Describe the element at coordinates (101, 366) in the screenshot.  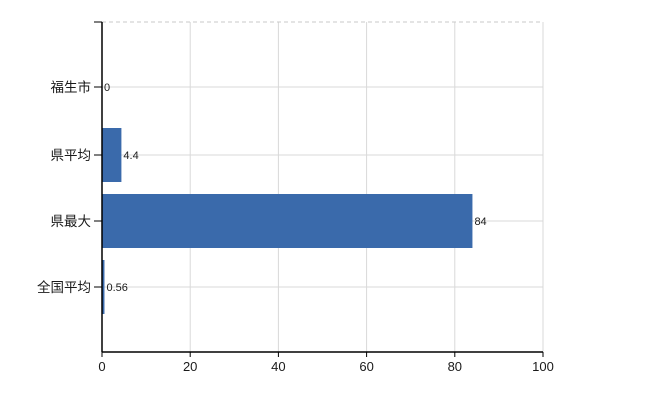
I see `x-tick-label: 0` at that location.